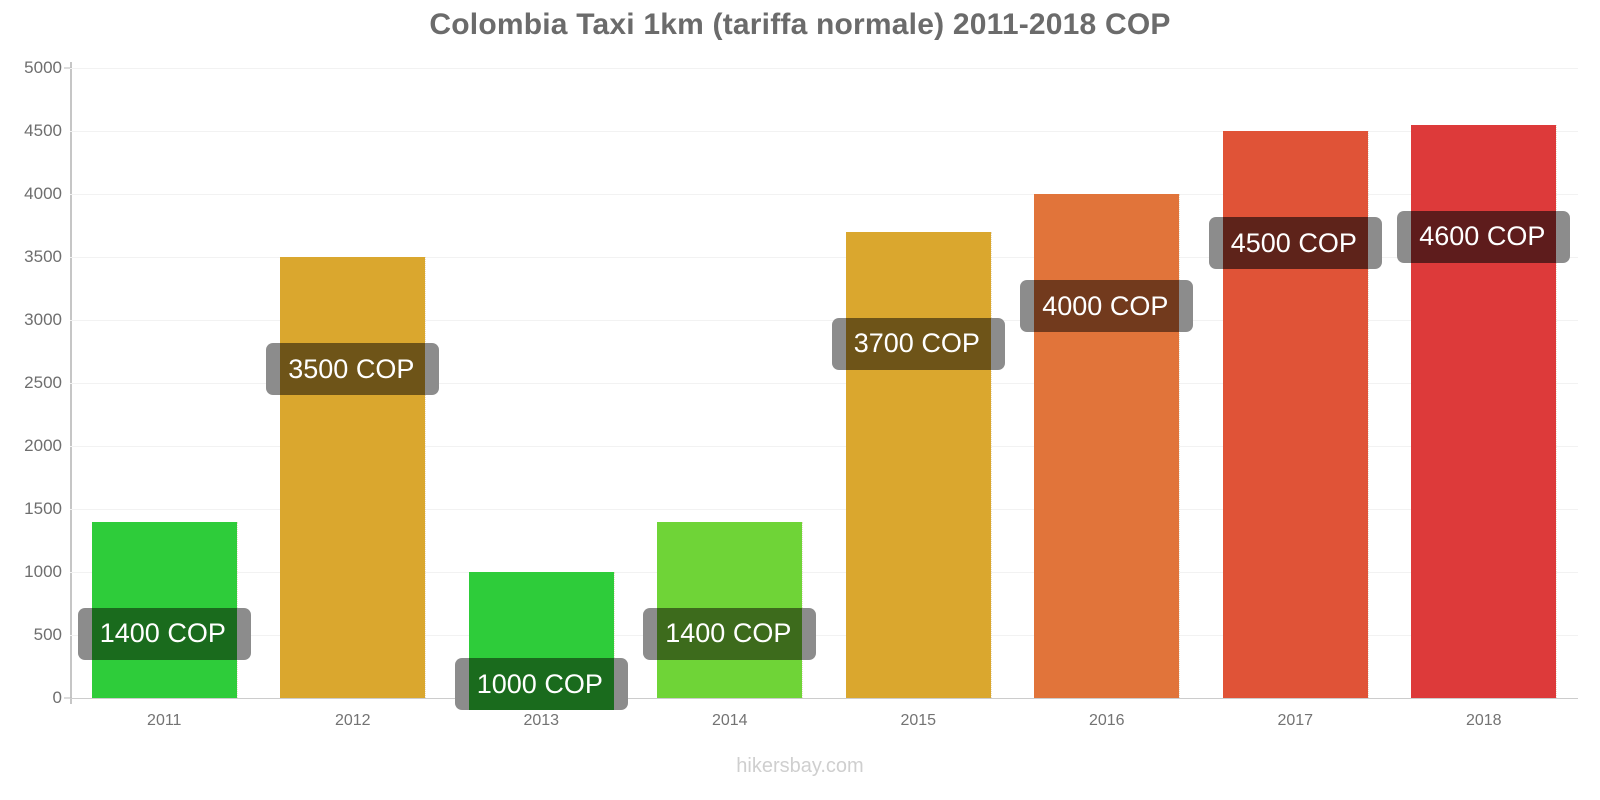  I want to click on x-tick-label-2011: 2011, so click(164, 720).